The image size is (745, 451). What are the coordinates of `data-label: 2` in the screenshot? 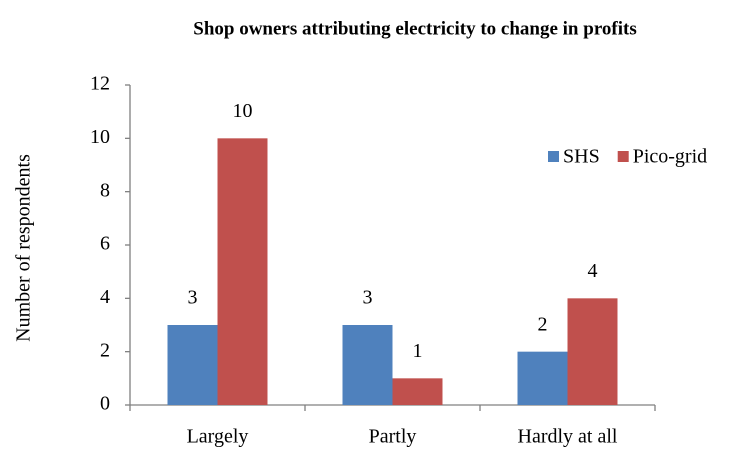 It's located at (543, 324).